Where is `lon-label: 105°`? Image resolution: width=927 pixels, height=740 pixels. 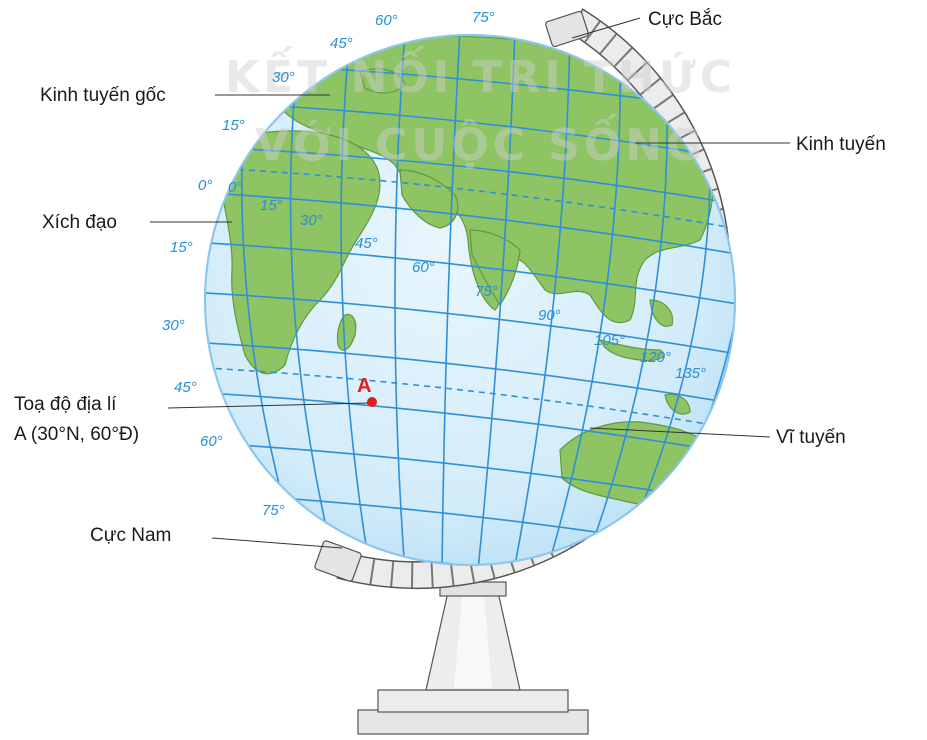 lon-label: 105° is located at coordinates (609, 340).